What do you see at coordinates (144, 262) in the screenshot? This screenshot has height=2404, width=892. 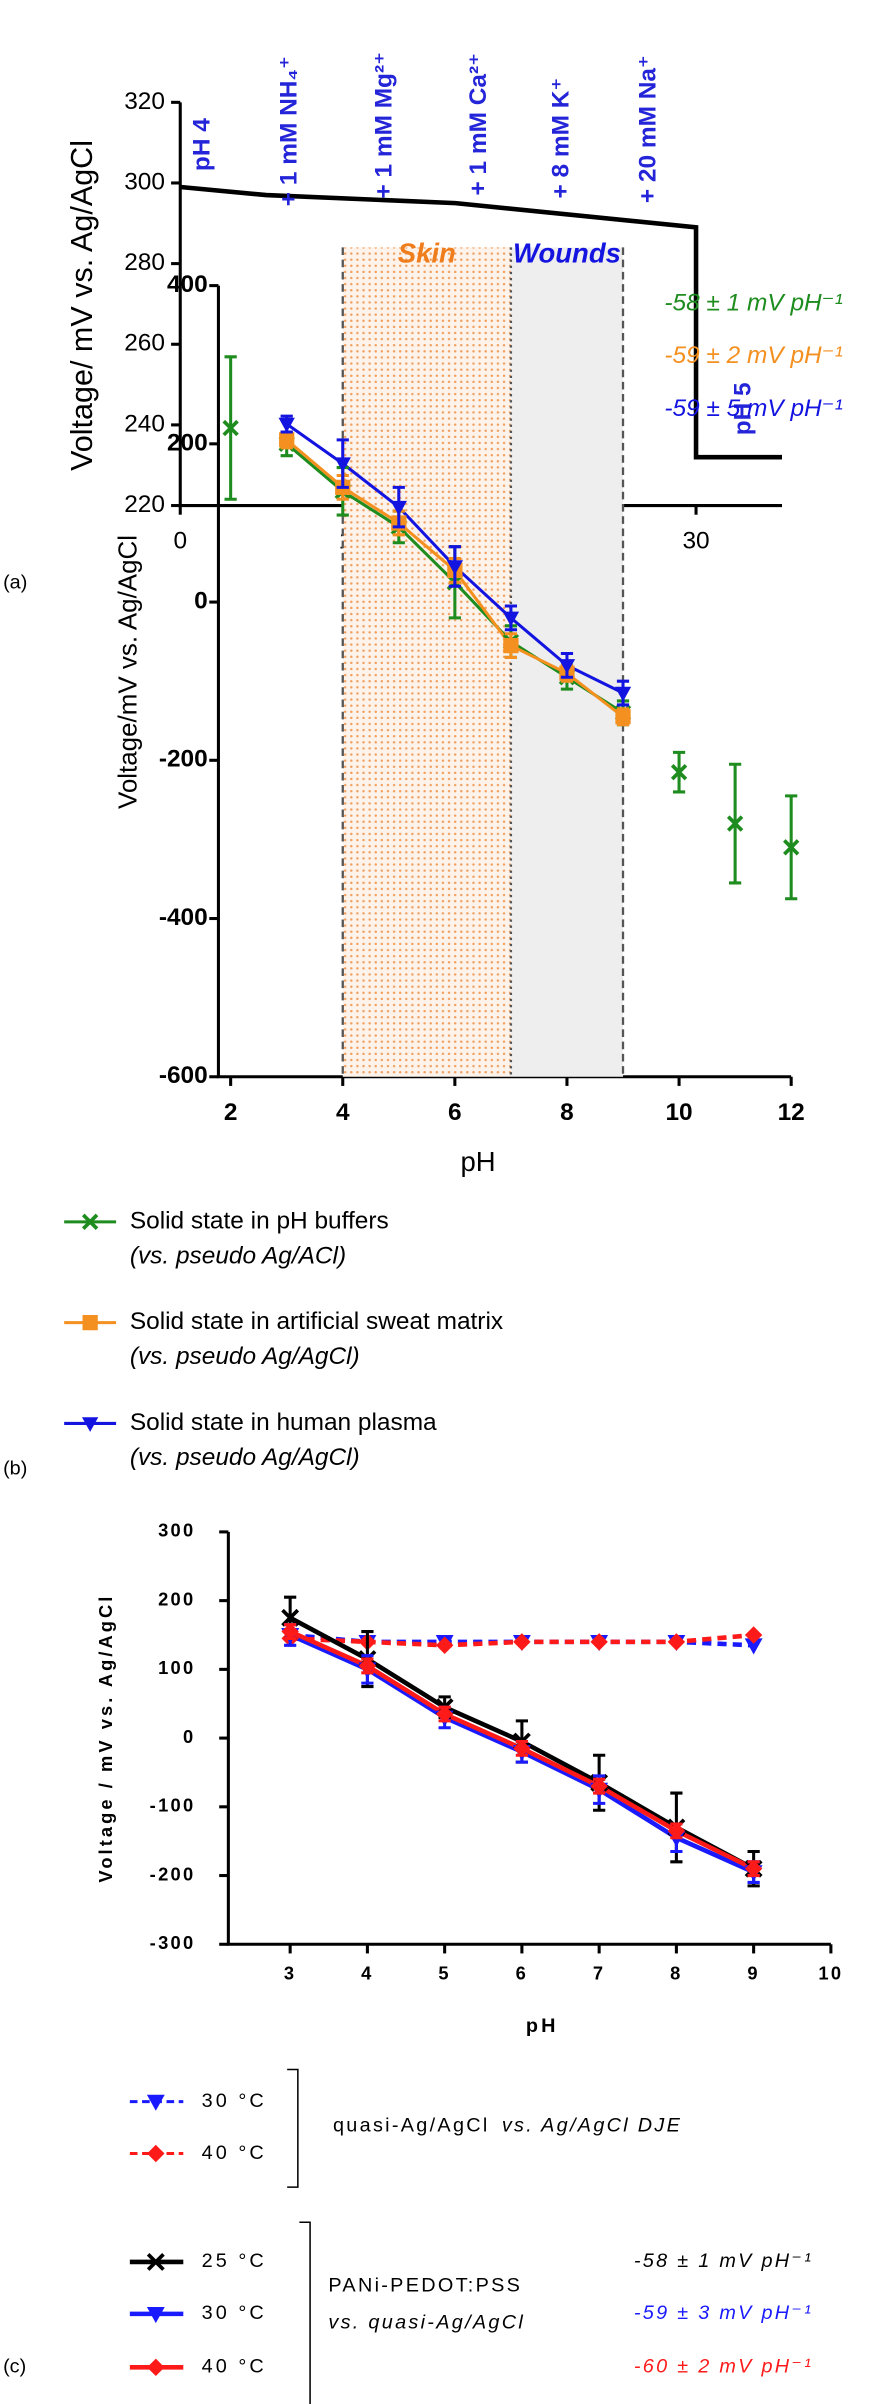 I see `y-tick-label: 280` at bounding box center [144, 262].